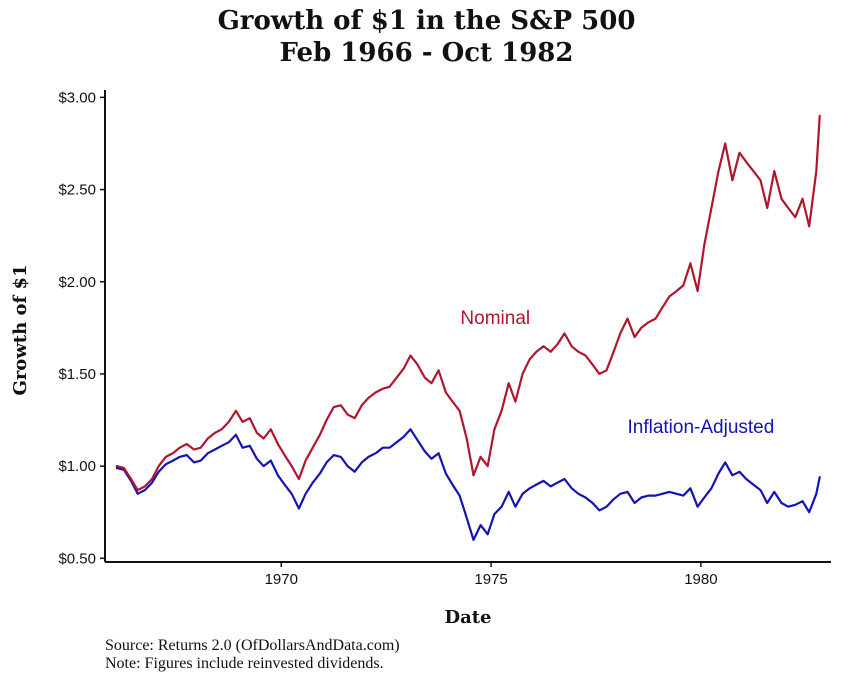 The height and width of the screenshot is (683, 853). I want to click on chart-title-line-2: Feb 1966 - Oct 1982, so click(426, 53).